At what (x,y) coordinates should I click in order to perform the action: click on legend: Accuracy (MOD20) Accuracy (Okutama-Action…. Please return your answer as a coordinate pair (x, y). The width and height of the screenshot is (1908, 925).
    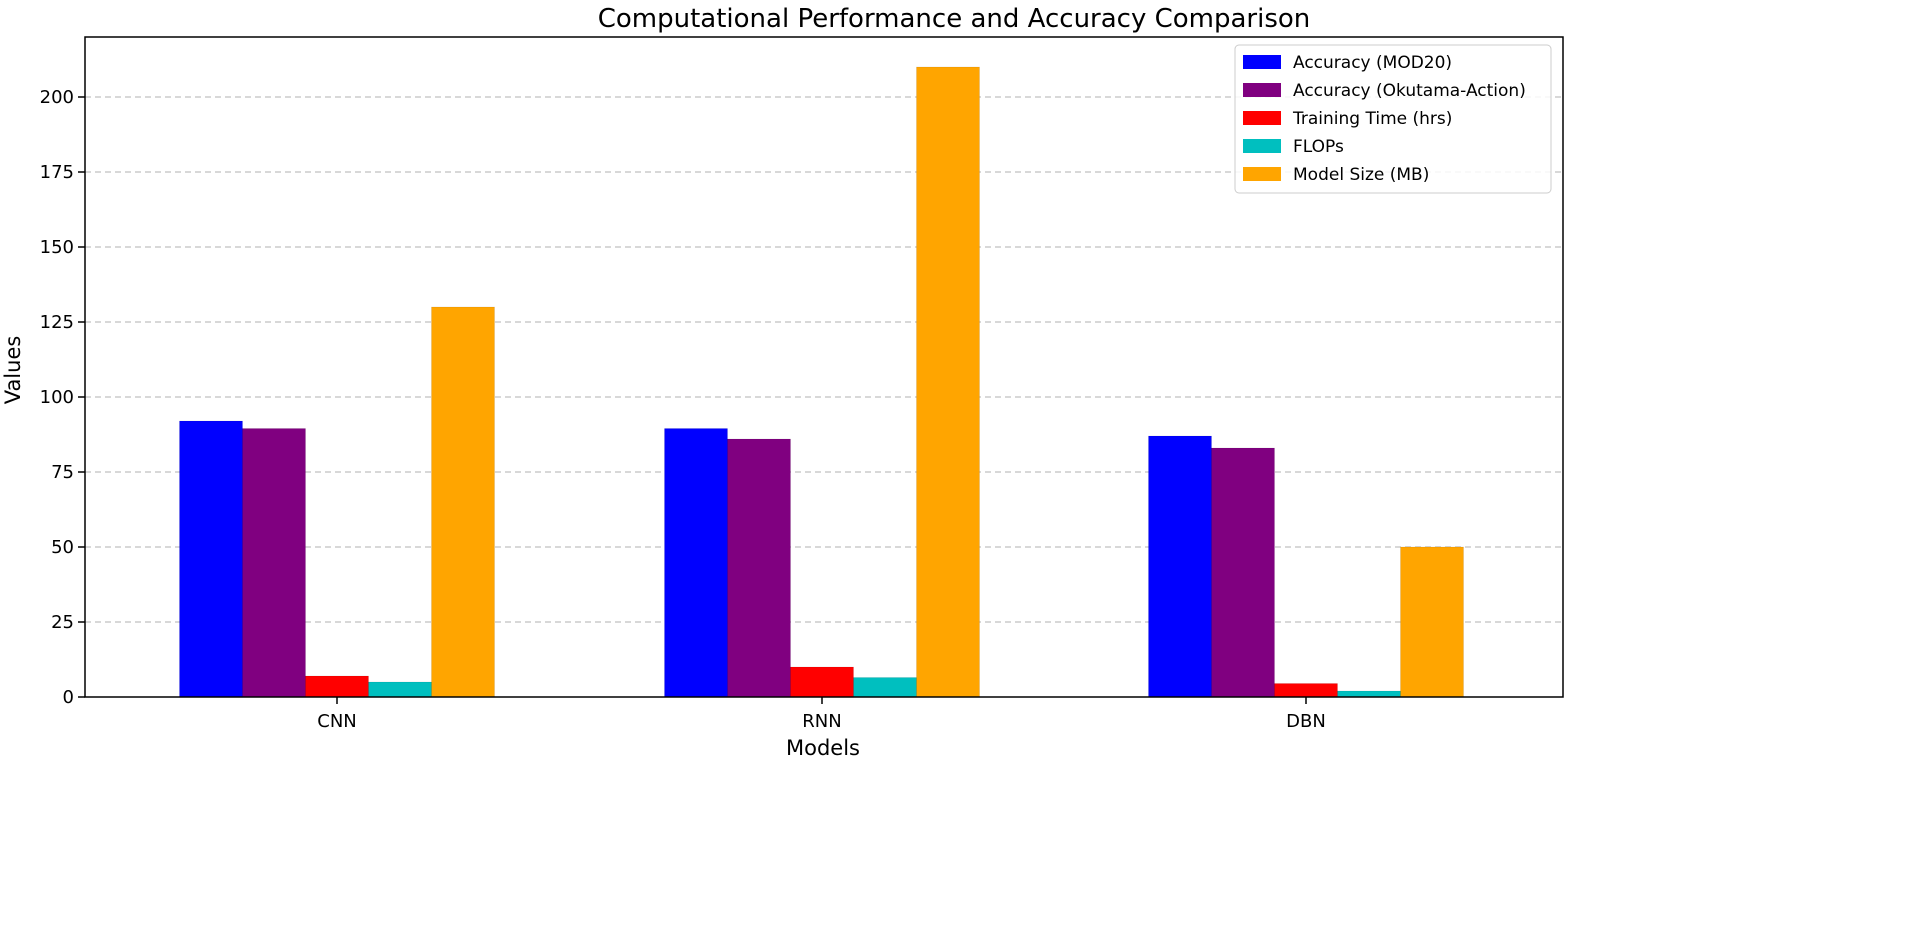
    Looking at the image, I should click on (1393, 119).